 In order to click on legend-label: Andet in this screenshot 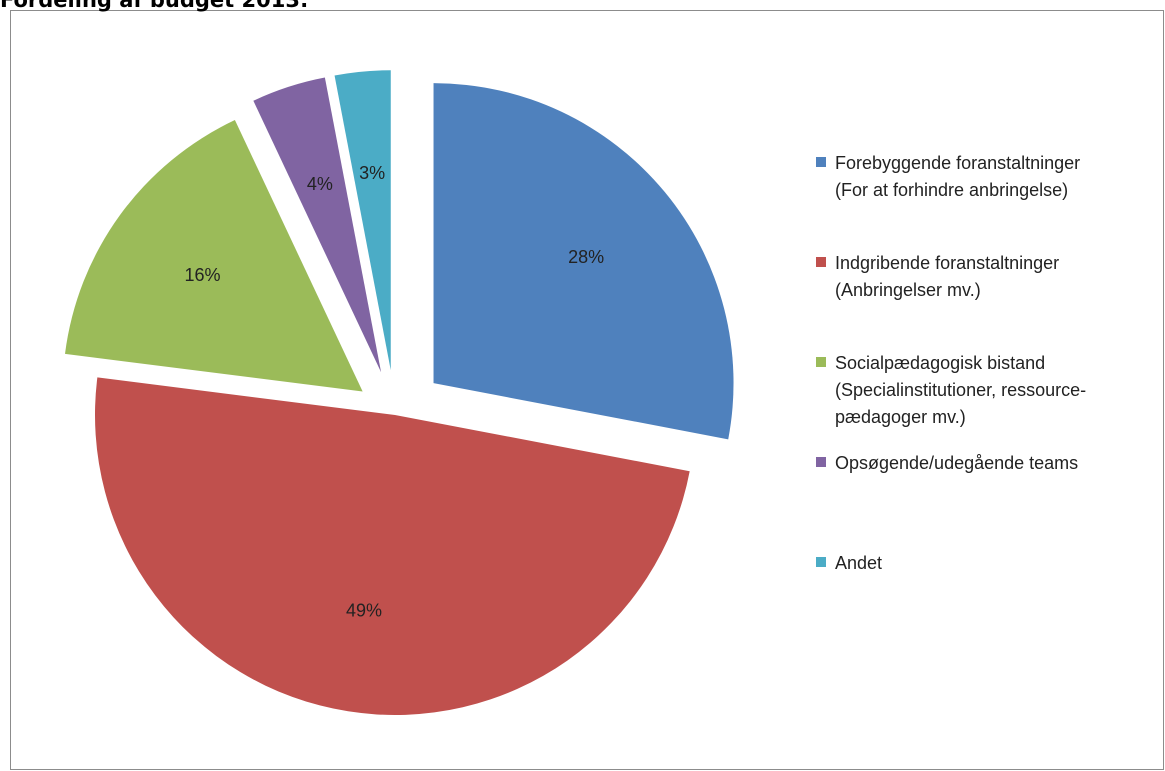, I will do `click(998, 563)`.